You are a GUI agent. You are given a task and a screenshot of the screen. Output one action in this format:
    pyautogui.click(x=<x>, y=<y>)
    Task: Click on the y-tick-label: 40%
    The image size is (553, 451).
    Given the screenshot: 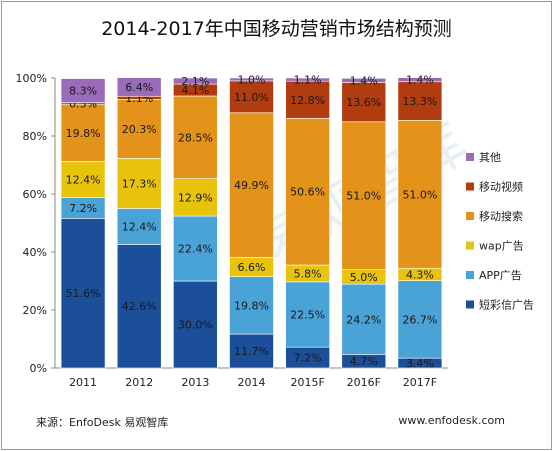 What is the action you would take?
    pyautogui.click(x=35, y=252)
    